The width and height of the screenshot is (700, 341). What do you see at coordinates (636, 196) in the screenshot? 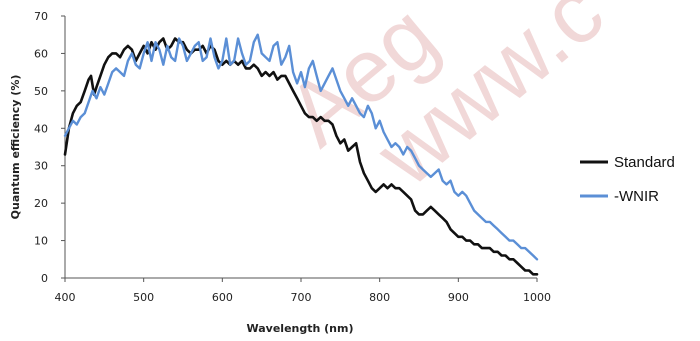
I see `legend-label-wnir: -WNIR` at bounding box center [636, 196].